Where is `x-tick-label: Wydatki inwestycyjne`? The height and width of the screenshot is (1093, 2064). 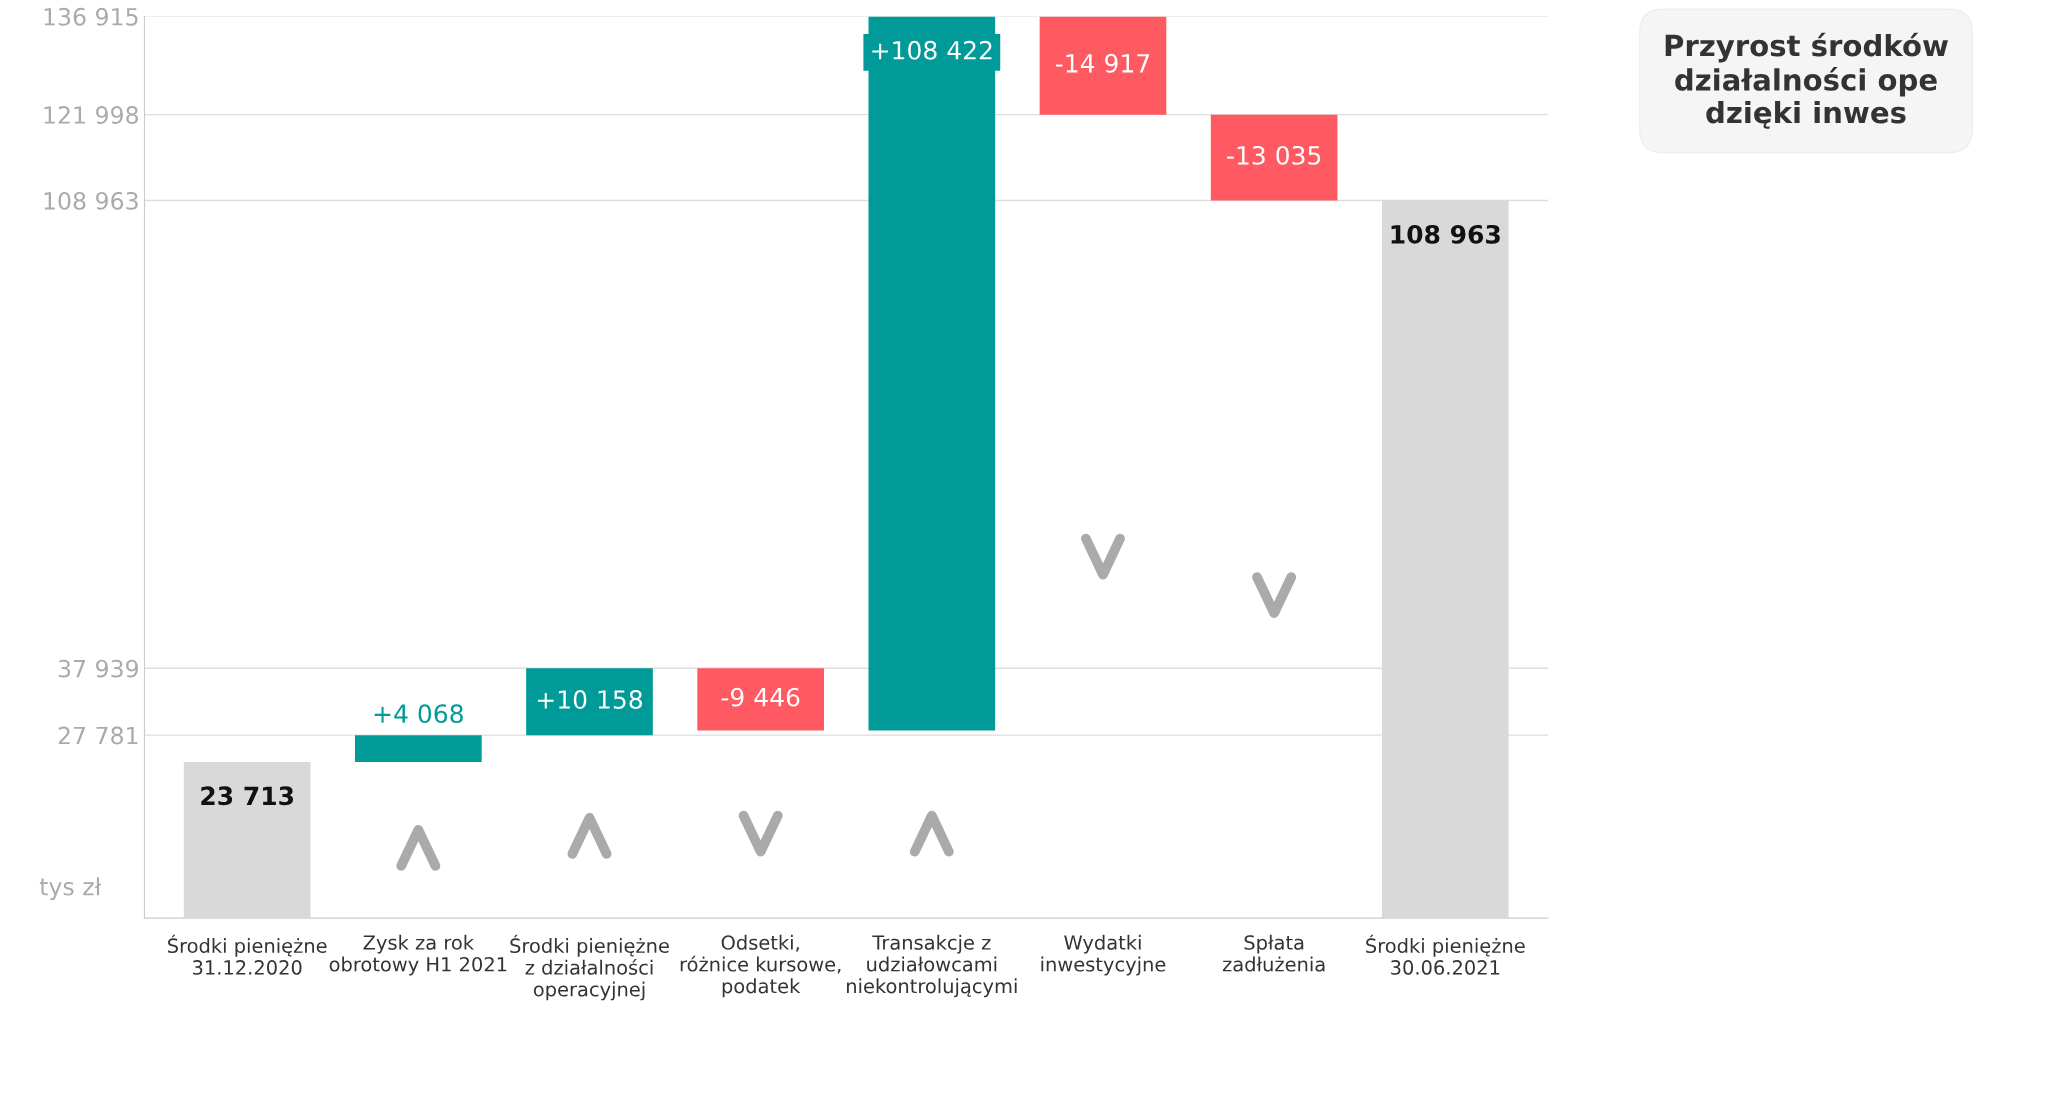
x-tick-label: Wydatki inwestycyjne is located at coordinates (1103, 955).